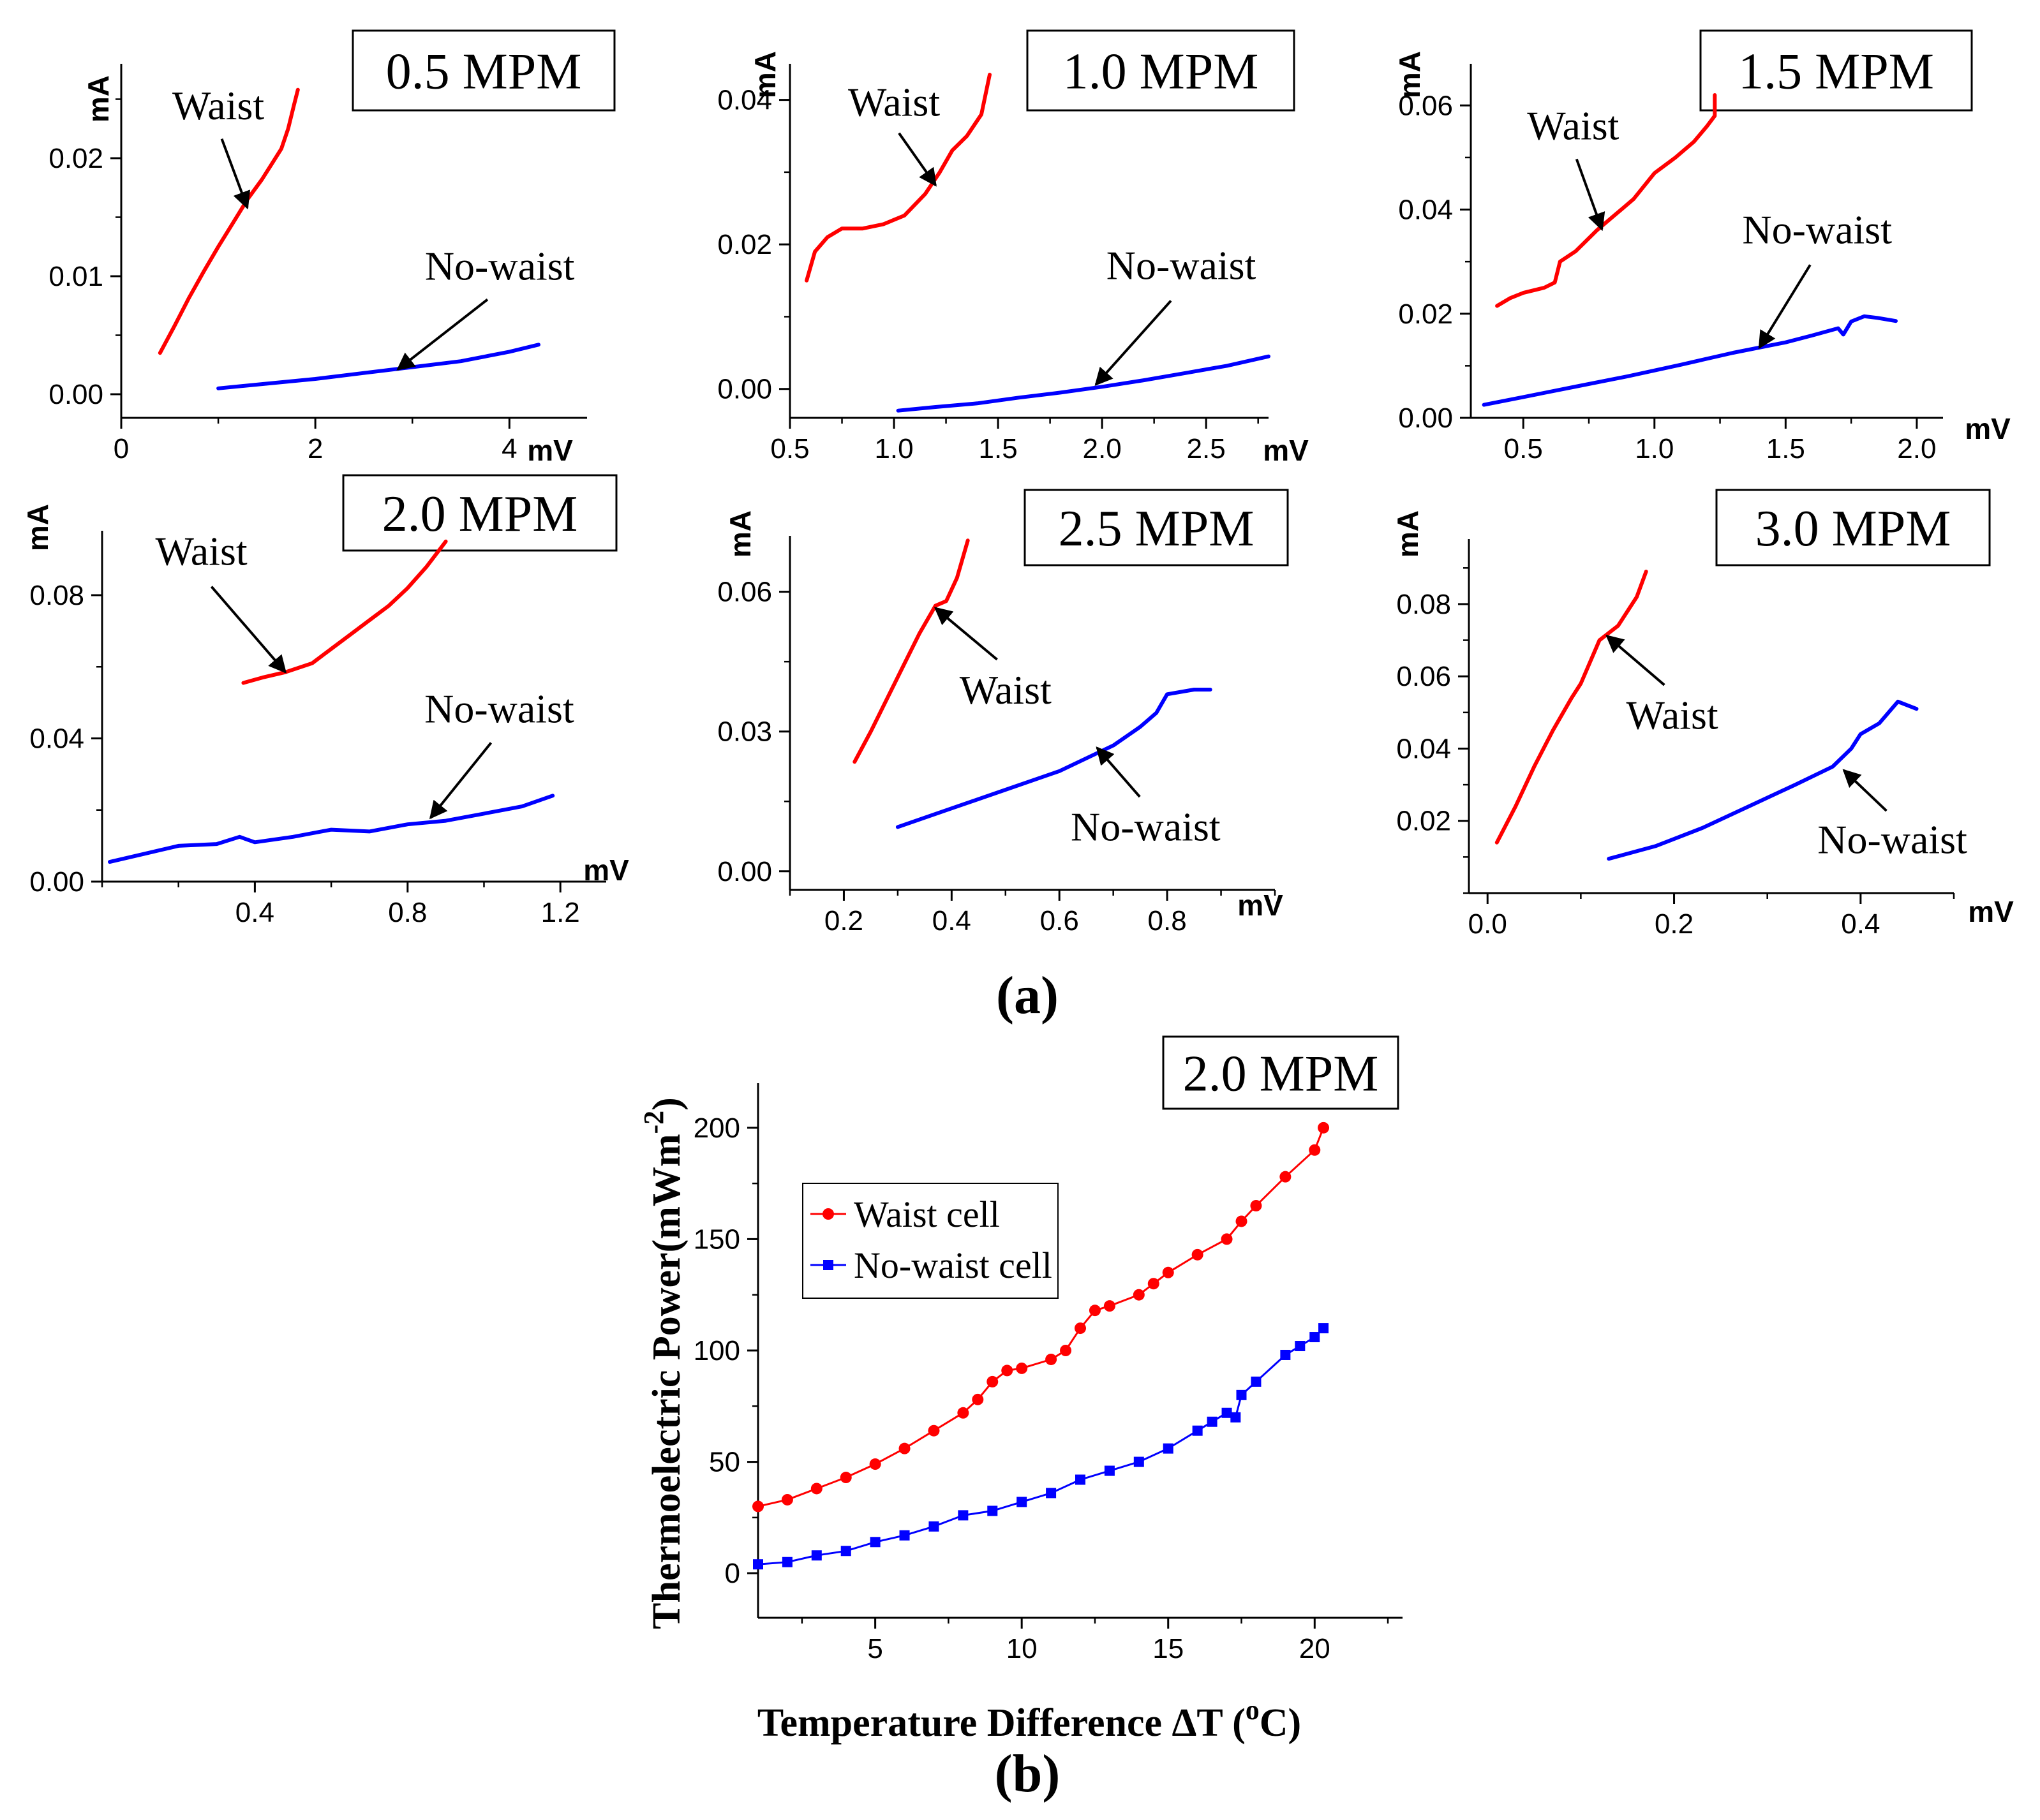 The image size is (2040, 1820). Describe the element at coordinates (789, 448) in the screenshot. I see `x-tick-label: 0.5` at that location.